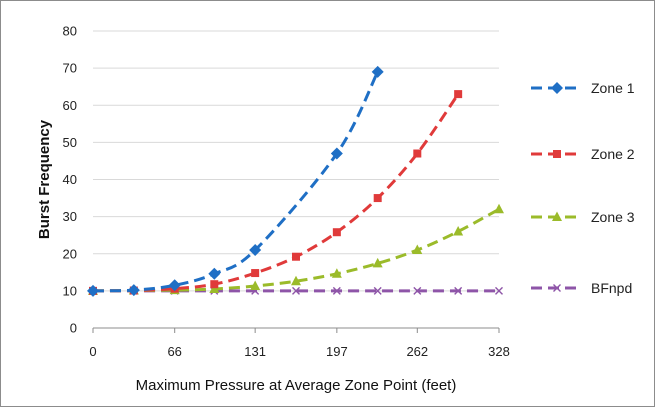  Describe the element at coordinates (70, 179) in the screenshot. I see `y-tick-label: 40` at that location.